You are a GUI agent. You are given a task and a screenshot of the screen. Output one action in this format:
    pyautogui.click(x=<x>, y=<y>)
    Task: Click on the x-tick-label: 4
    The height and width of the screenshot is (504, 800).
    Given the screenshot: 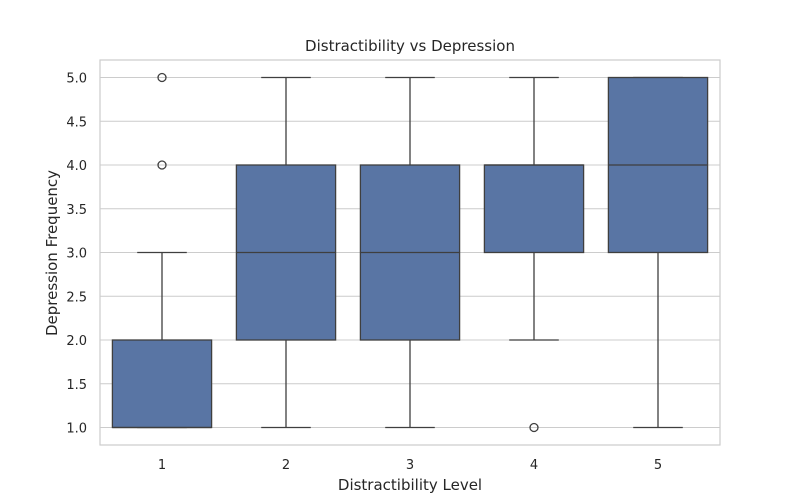 What is the action you would take?
    pyautogui.click(x=534, y=465)
    